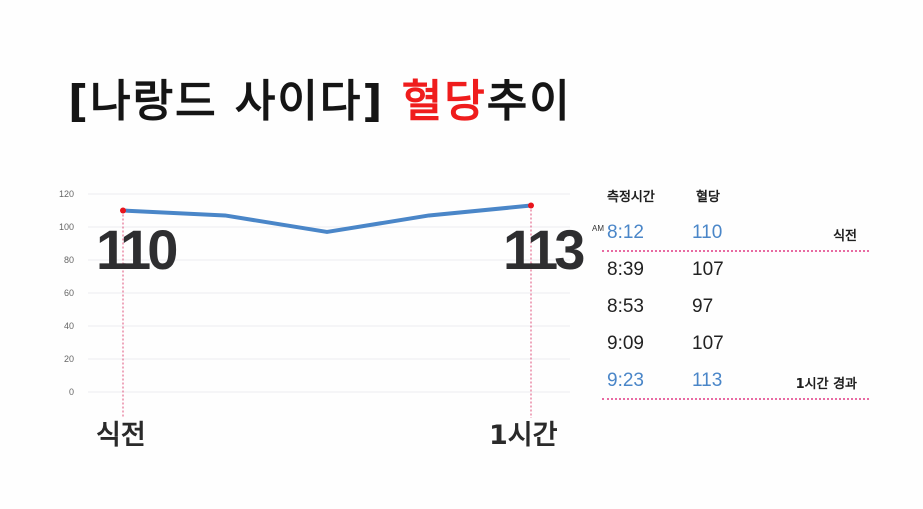 The image size is (923, 509). Describe the element at coordinates (69, 326) in the screenshot. I see `y-tick-label: 40` at that location.